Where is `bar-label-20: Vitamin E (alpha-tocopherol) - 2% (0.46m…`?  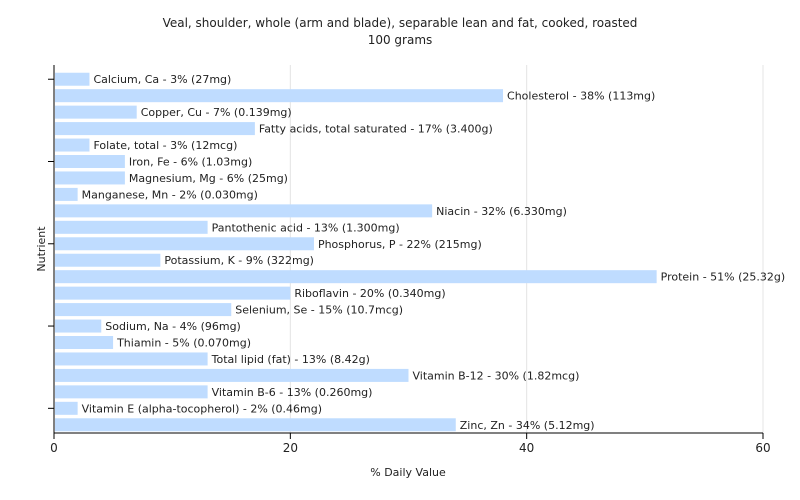
bar-label-20: Vitamin E (alpha-tocopherol) - 2% (0.46m… is located at coordinates (202, 408).